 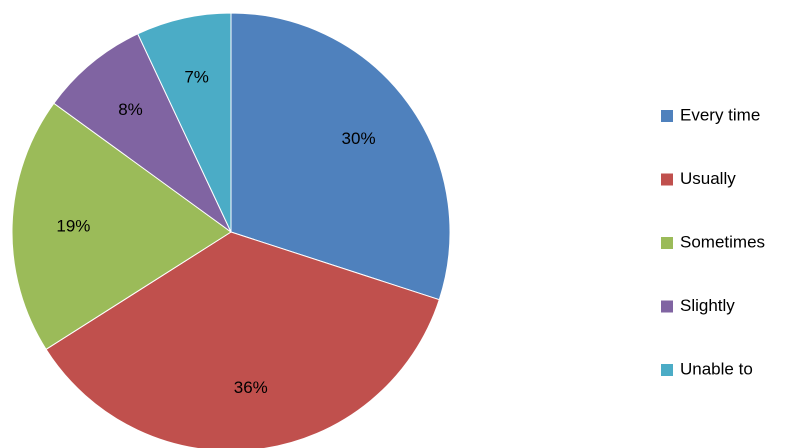 What do you see at coordinates (359, 138) in the screenshot?
I see `data-label: 30%` at bounding box center [359, 138].